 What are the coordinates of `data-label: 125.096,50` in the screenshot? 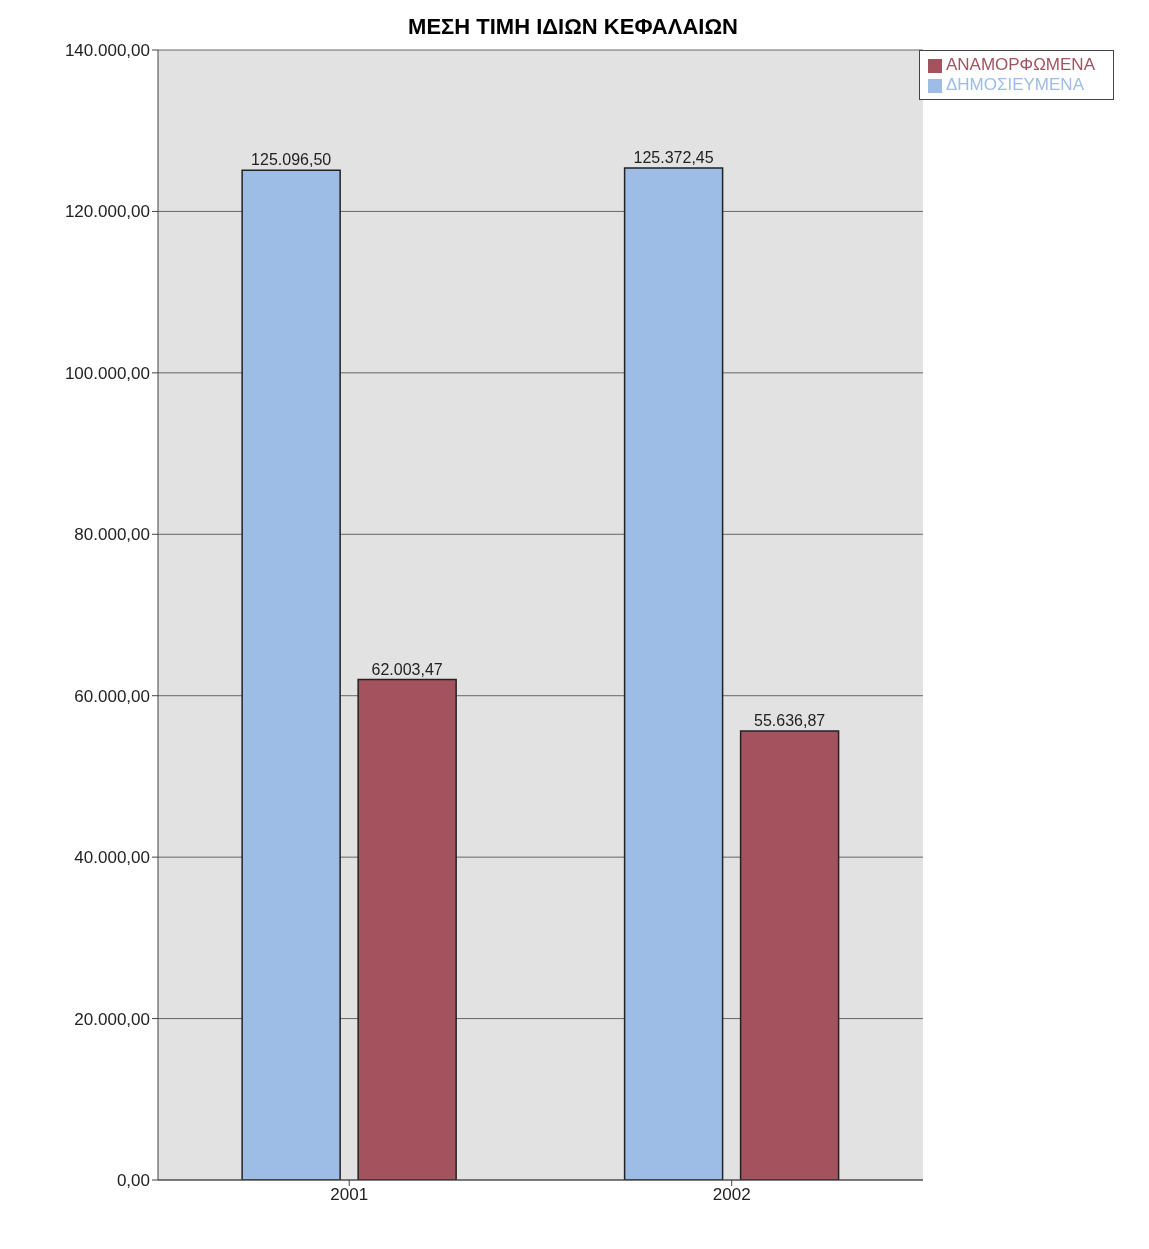 It's located at (291, 160).